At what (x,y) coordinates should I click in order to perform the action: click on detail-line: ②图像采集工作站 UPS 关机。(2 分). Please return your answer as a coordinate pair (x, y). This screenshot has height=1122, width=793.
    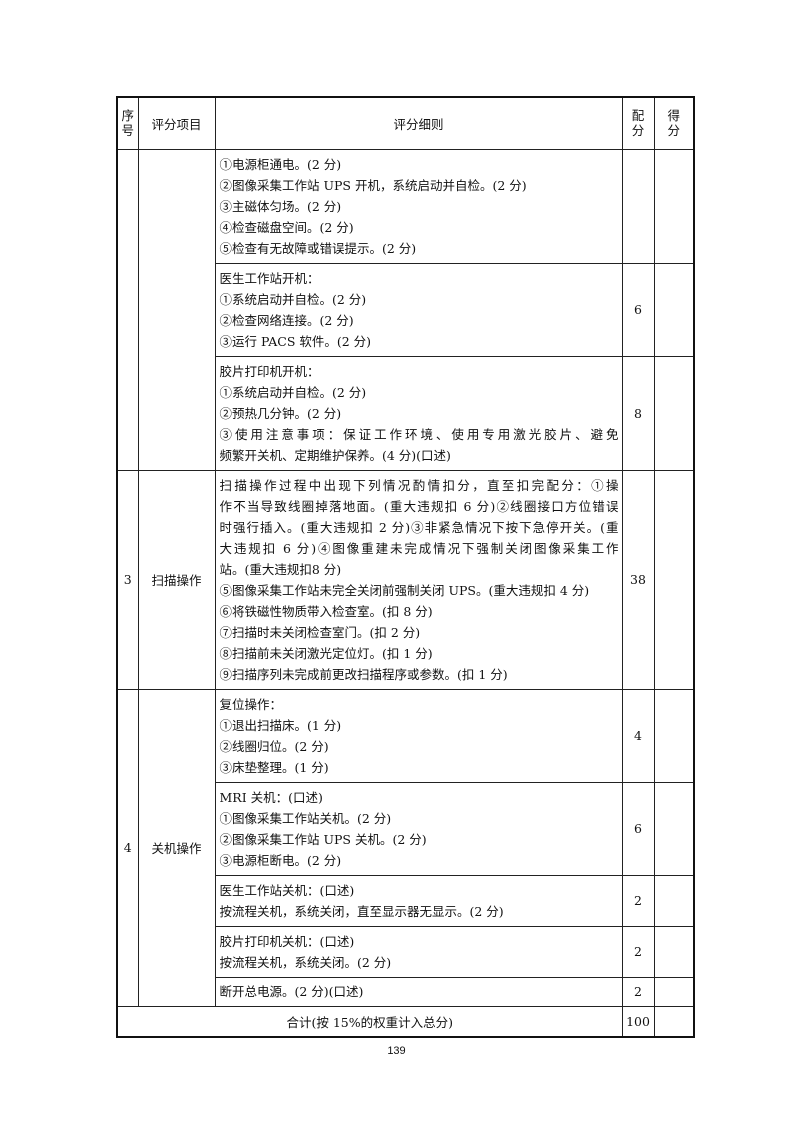
    Looking at the image, I should click on (323, 839).